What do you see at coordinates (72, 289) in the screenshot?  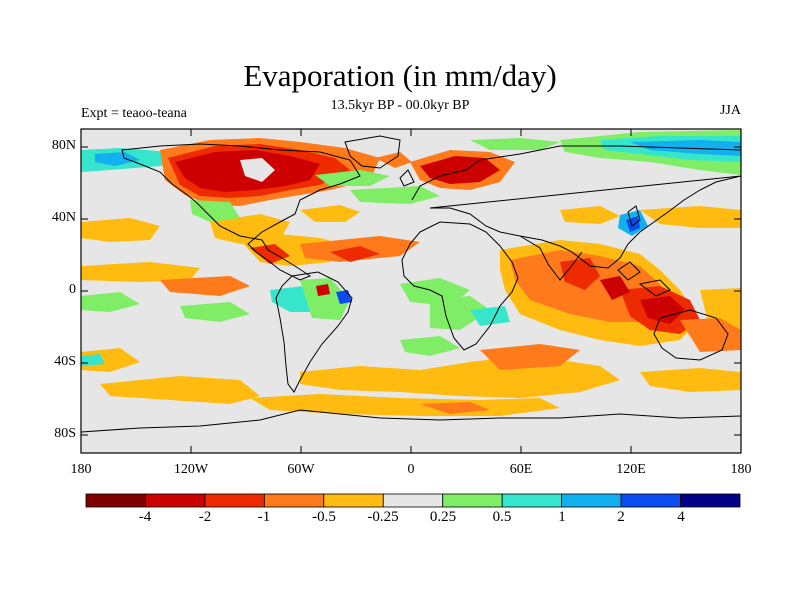 I see `lat-label-0: 0` at bounding box center [72, 289].